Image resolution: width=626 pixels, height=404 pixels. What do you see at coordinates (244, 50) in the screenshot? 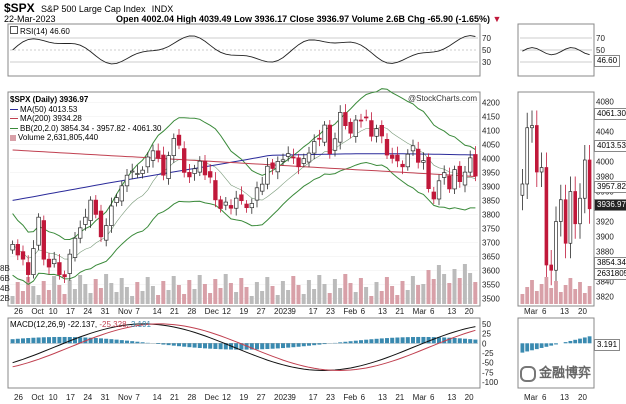
I see `rsi-line` at bounding box center [244, 50].